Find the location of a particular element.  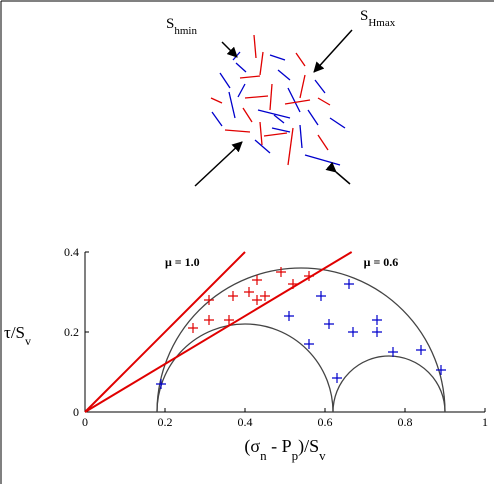

friction-label: μ = 1.0 is located at coordinates (182, 262).